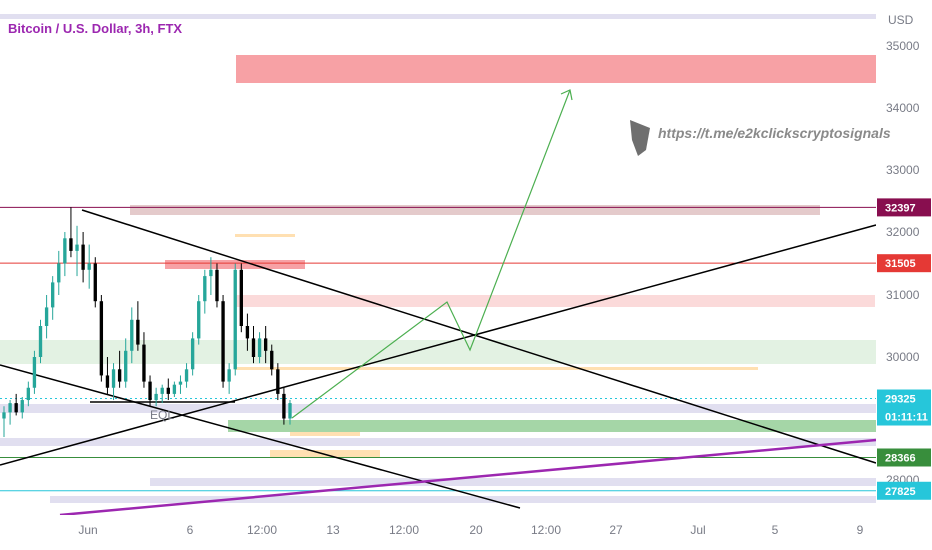 This screenshot has height=550, width=932. Describe the element at coordinates (566, 95) in the screenshot. I see `projection-arrowhead` at that location.